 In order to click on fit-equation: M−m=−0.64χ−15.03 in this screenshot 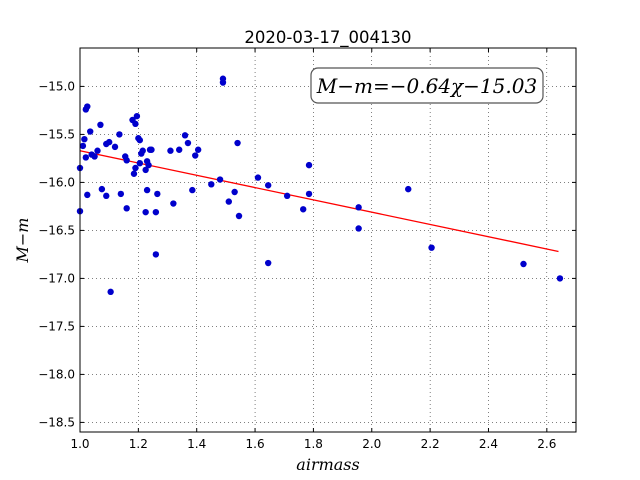, I will do `click(426, 86)`.